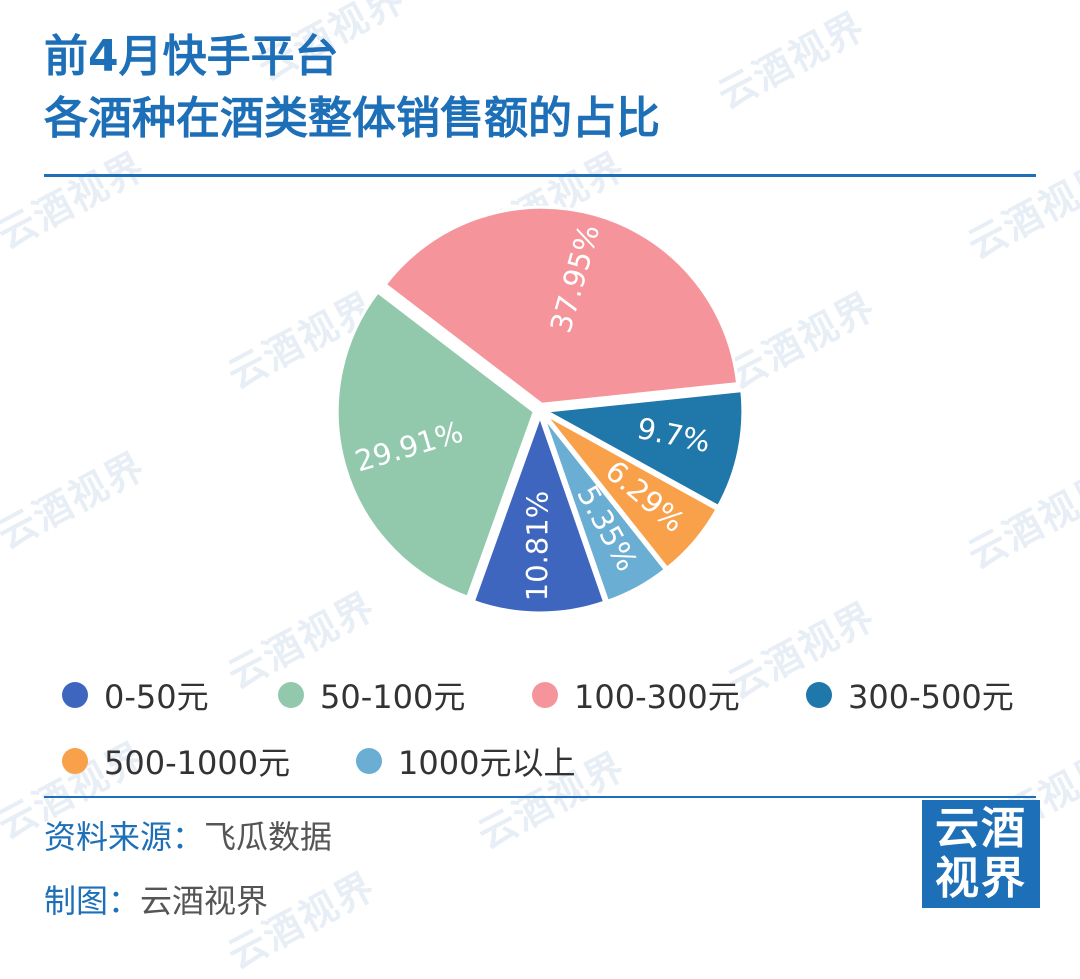  What do you see at coordinates (540, 175) in the screenshot?
I see `title-divider` at bounding box center [540, 175].